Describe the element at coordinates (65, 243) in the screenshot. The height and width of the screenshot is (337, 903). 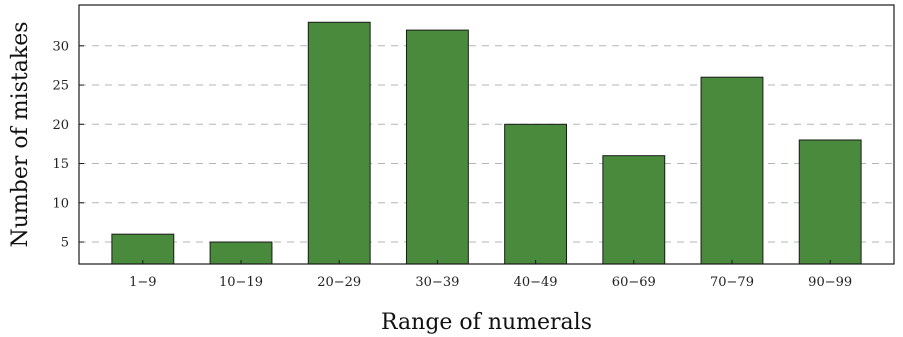
I see `y-tick-label: 5` at that location.